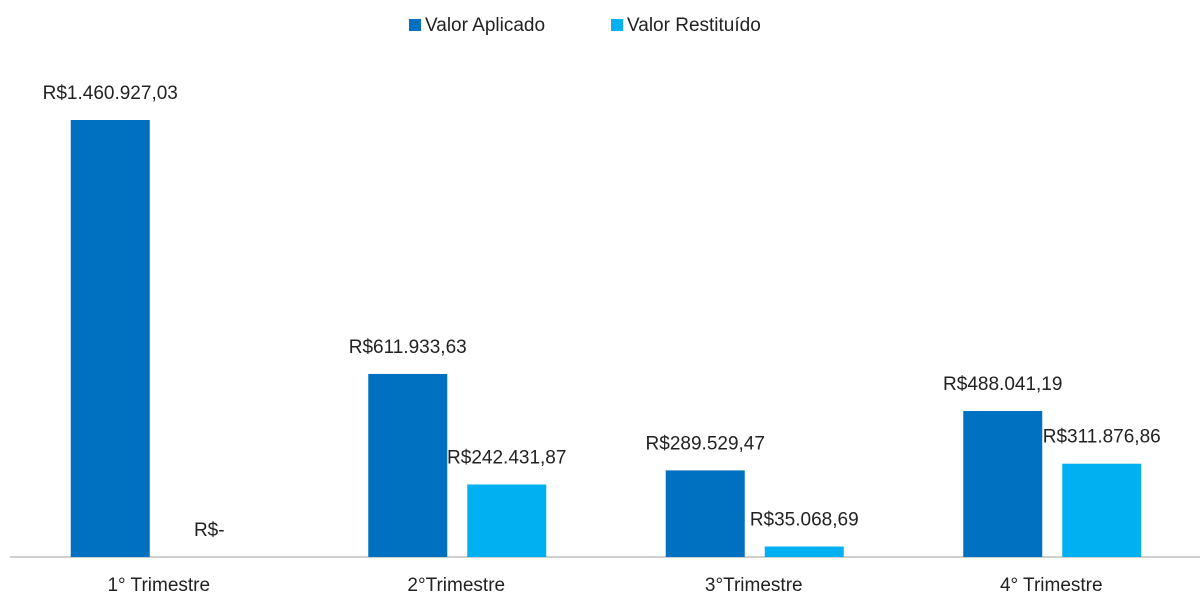 This screenshot has height=603, width=1202. Describe the element at coordinates (456, 585) in the screenshot. I see `x-tick-label: 2°Trimestre` at that location.